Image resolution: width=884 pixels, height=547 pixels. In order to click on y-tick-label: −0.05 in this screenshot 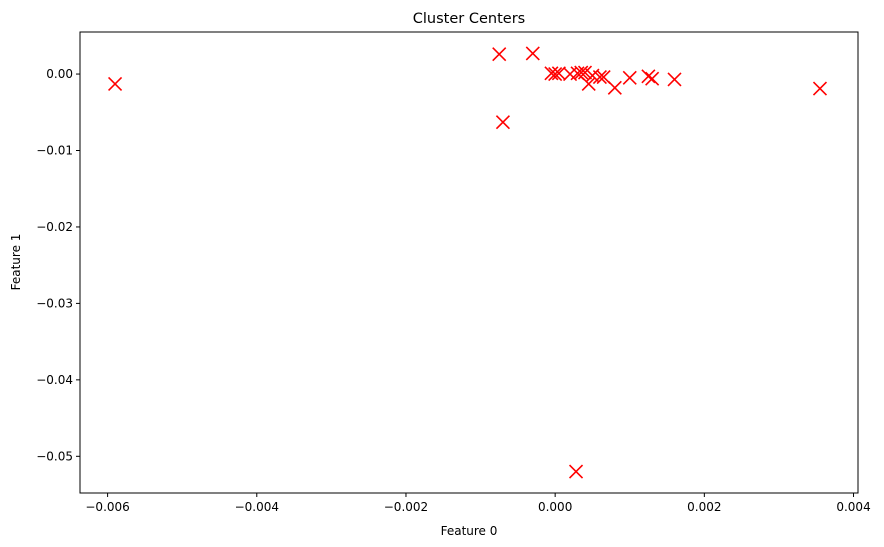, I will do `click(54, 456)`.